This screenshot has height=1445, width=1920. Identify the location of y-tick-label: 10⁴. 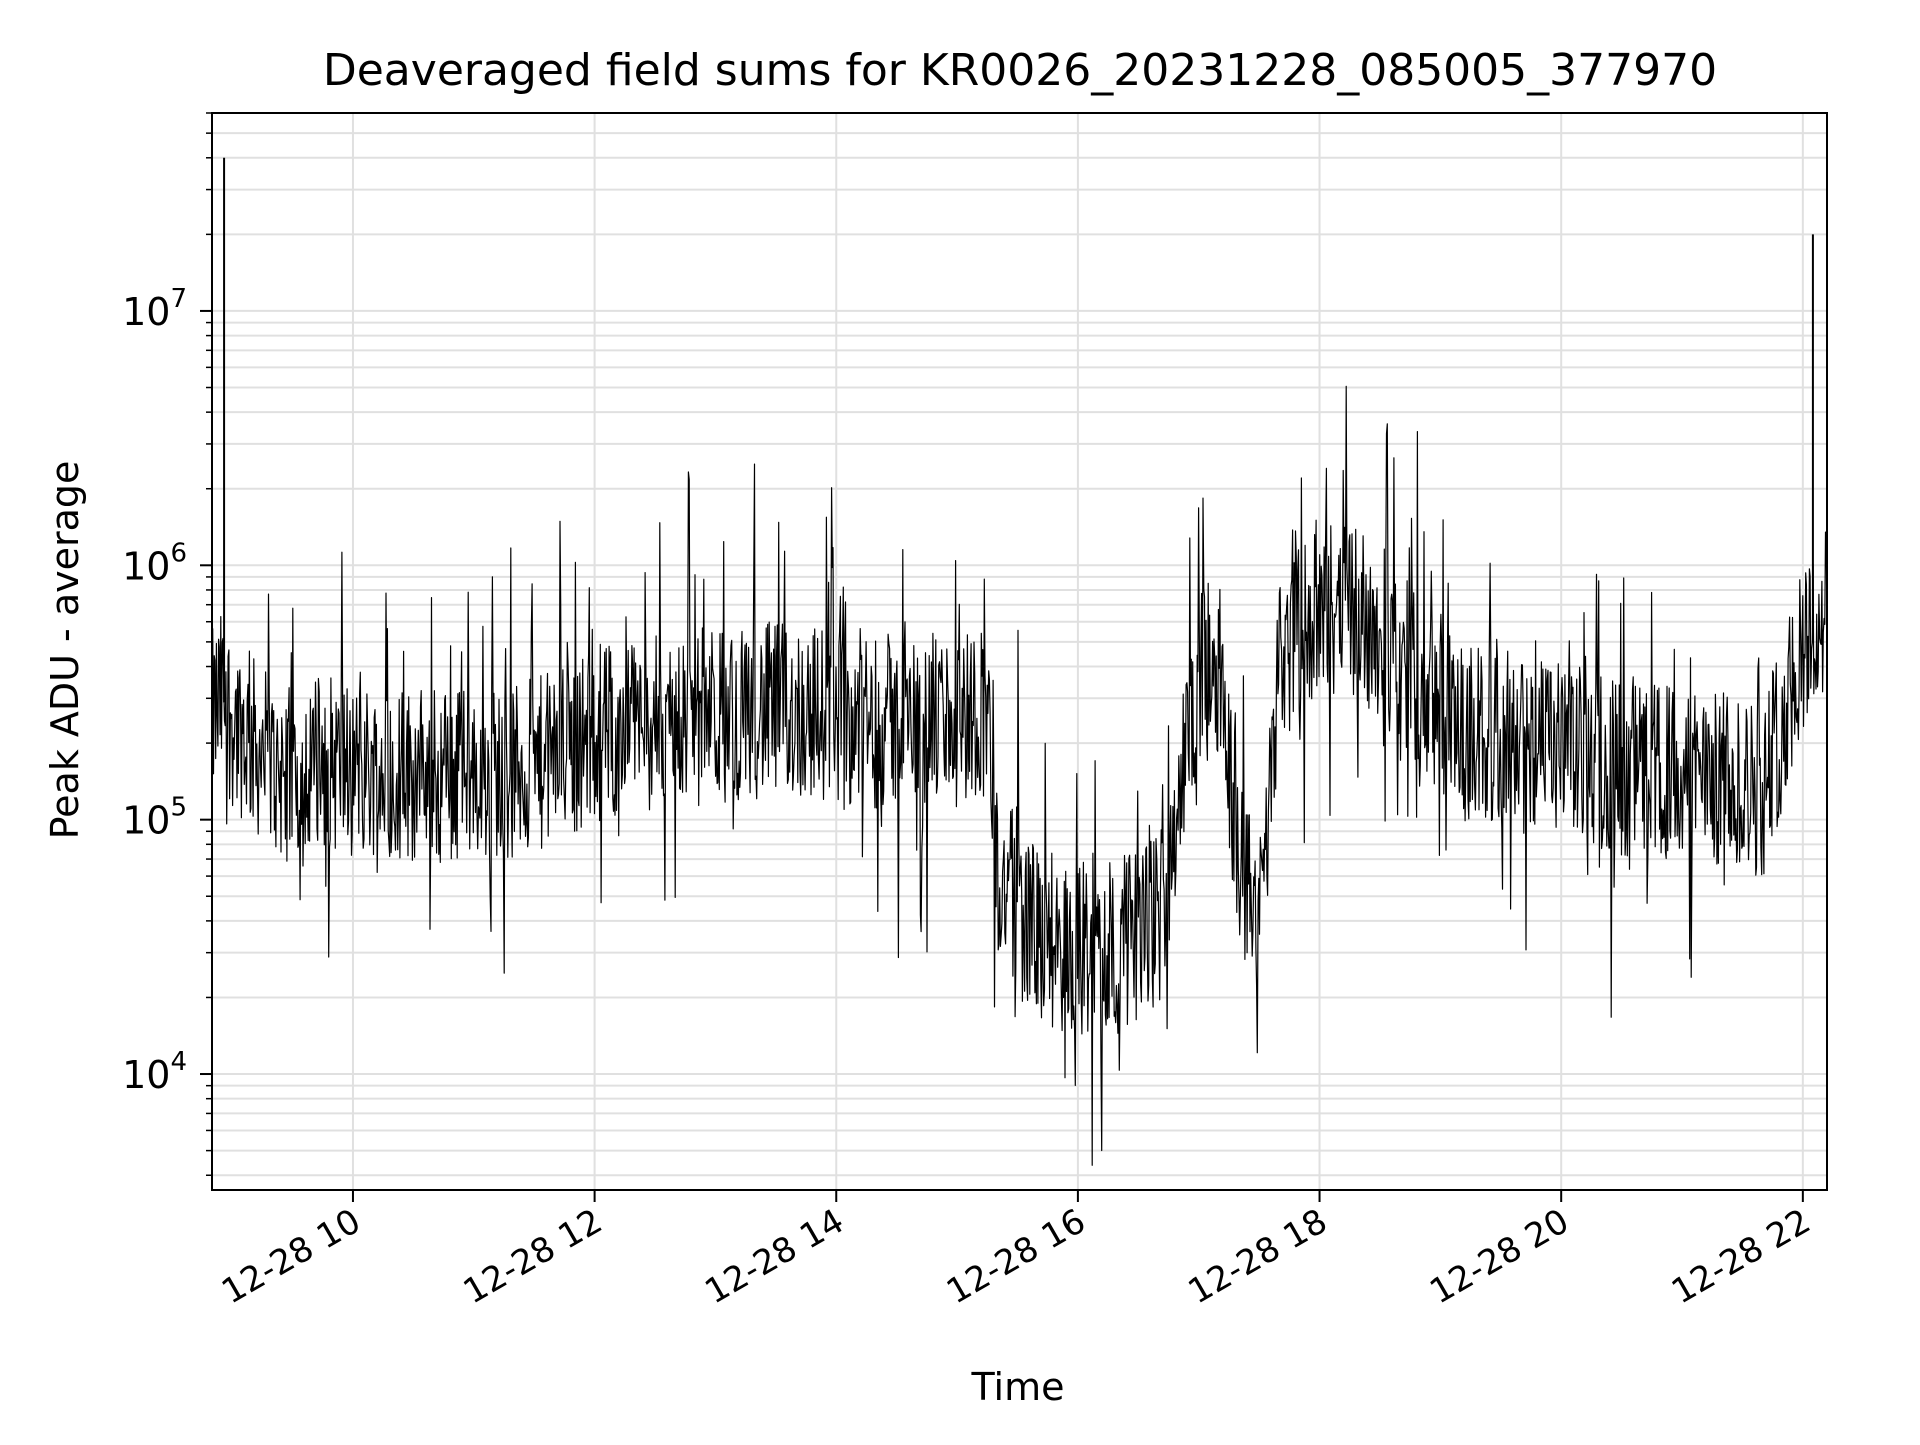
(154, 1072).